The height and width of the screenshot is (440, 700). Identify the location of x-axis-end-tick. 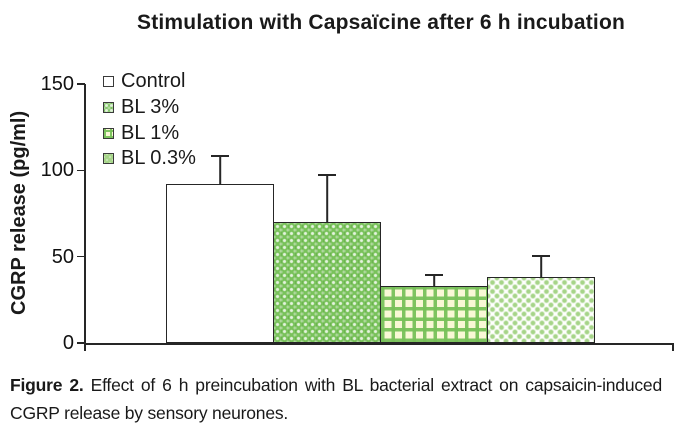
(673, 347).